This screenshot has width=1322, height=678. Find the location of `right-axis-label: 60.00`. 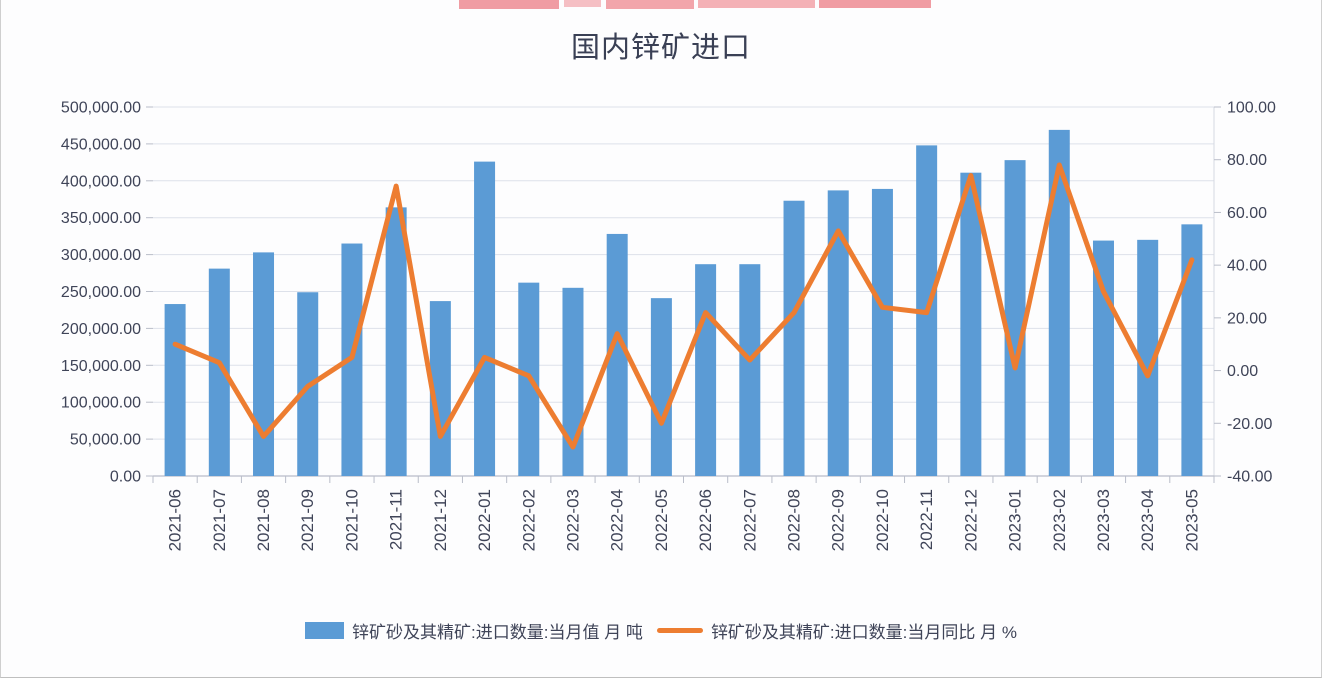

right-axis-label: 60.00 is located at coordinates (1247, 213).